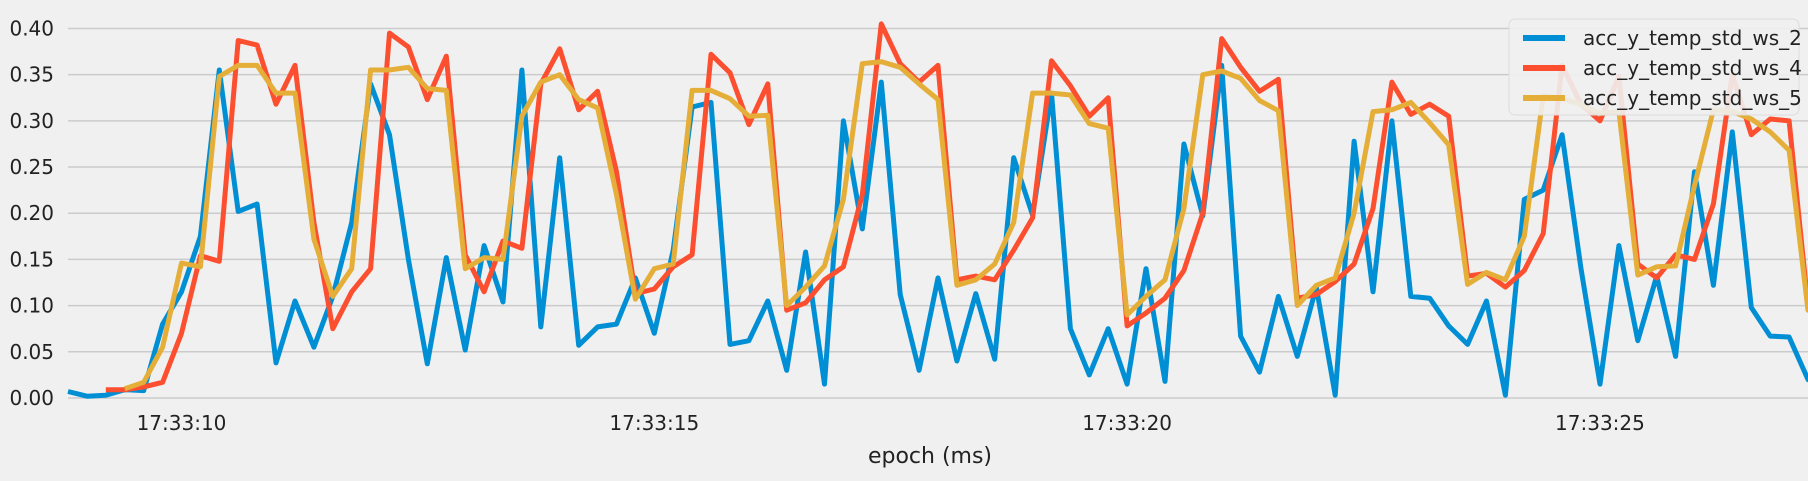 The image size is (1808, 481). I want to click on x-tick-label: 17:33:25, so click(1600, 423).